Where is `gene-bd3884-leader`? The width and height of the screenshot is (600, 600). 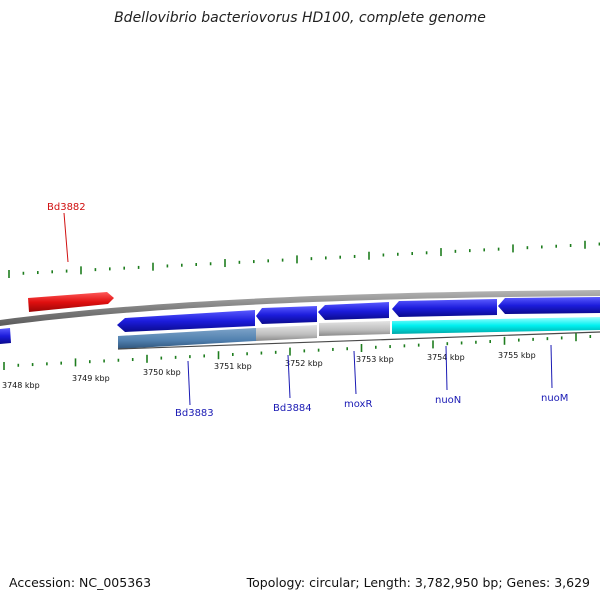 gene-bd3884-leader is located at coordinates (289, 376).